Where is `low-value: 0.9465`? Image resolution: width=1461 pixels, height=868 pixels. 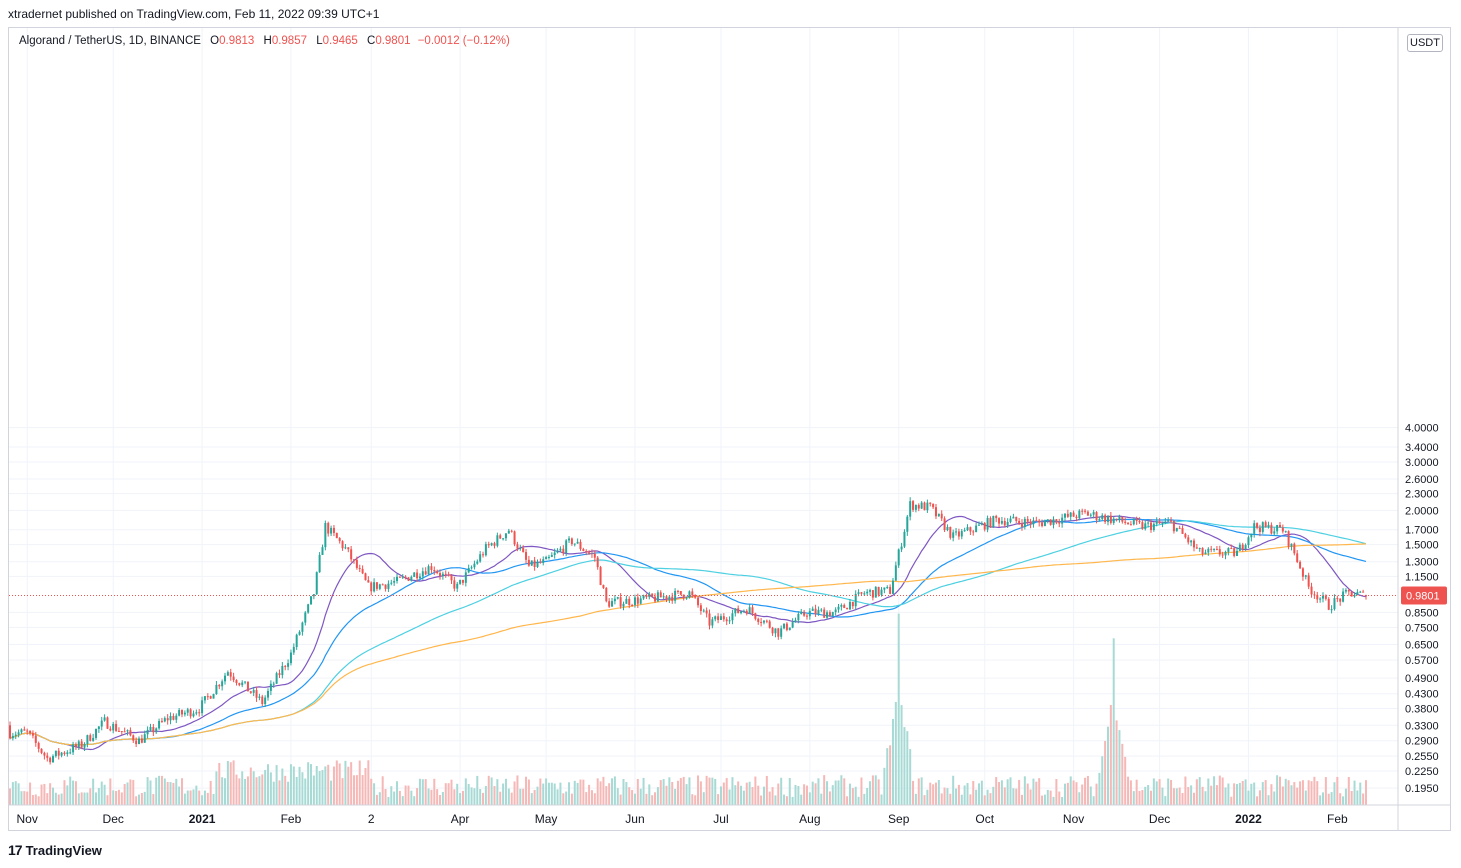 low-value: 0.9465 is located at coordinates (340, 41).